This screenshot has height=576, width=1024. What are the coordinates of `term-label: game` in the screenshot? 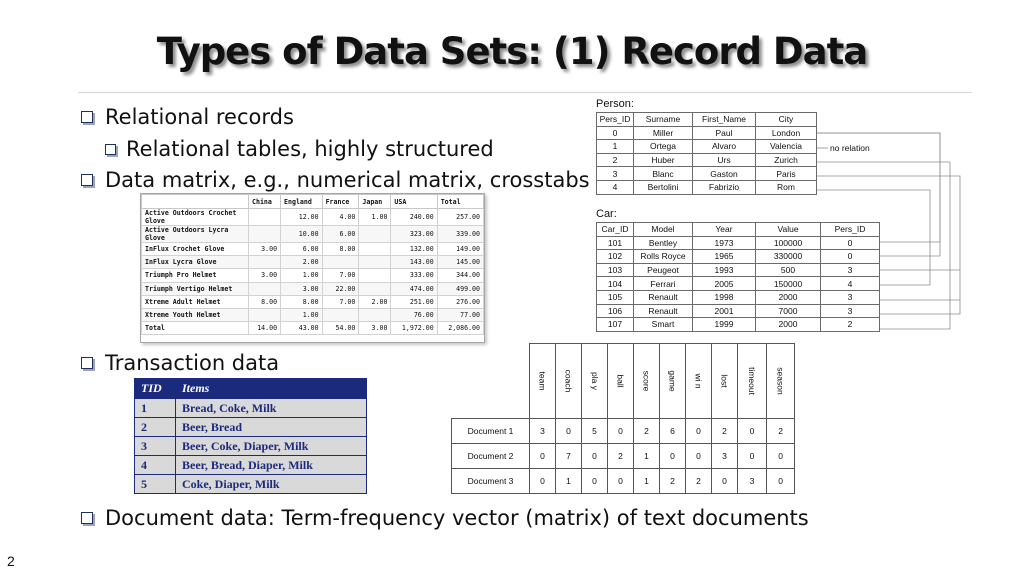 It's located at (672, 381).